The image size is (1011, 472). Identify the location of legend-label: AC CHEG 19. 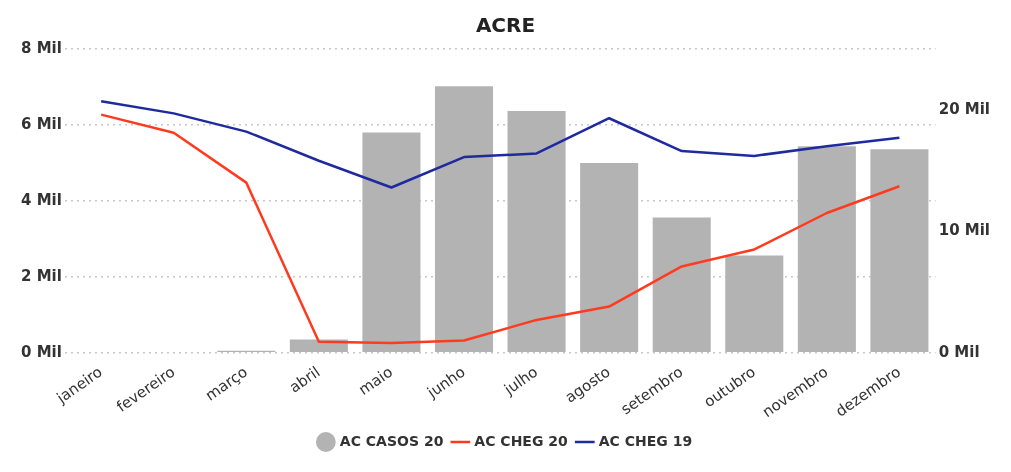
(645, 440).